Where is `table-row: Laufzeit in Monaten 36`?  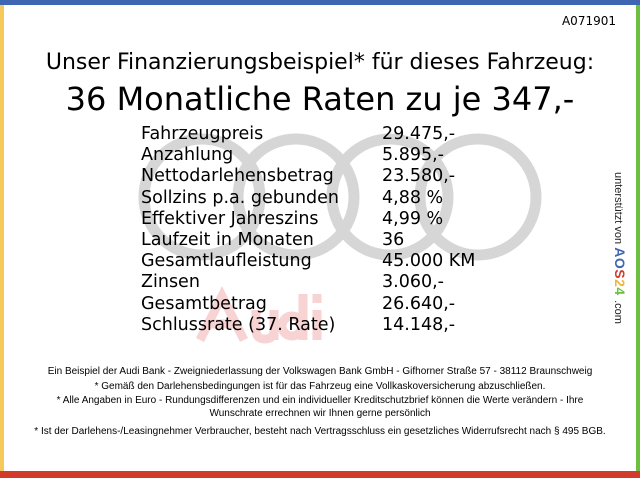
table-row: Laufzeit in Monaten 36 is located at coordinates (308, 240).